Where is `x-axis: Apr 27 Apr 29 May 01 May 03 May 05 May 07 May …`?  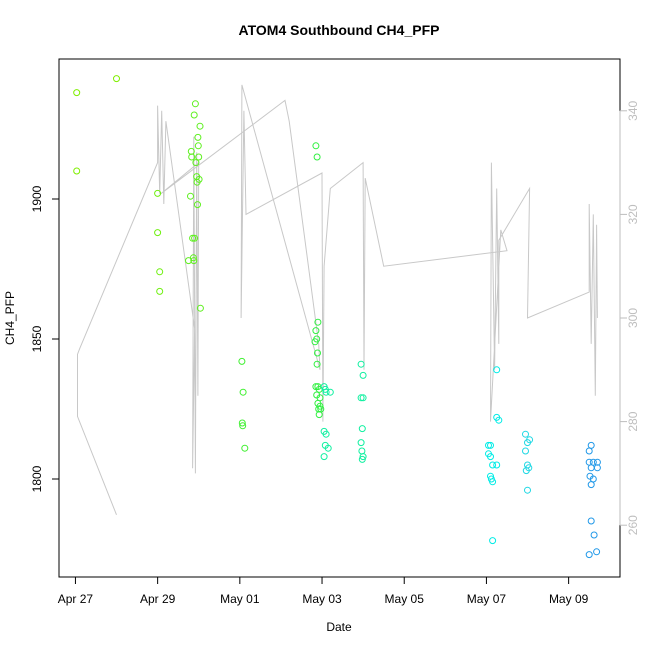
x-axis: Apr 27 Apr 29 May 01 May 03 May 05 May 07 May … is located at coordinates (323, 591).